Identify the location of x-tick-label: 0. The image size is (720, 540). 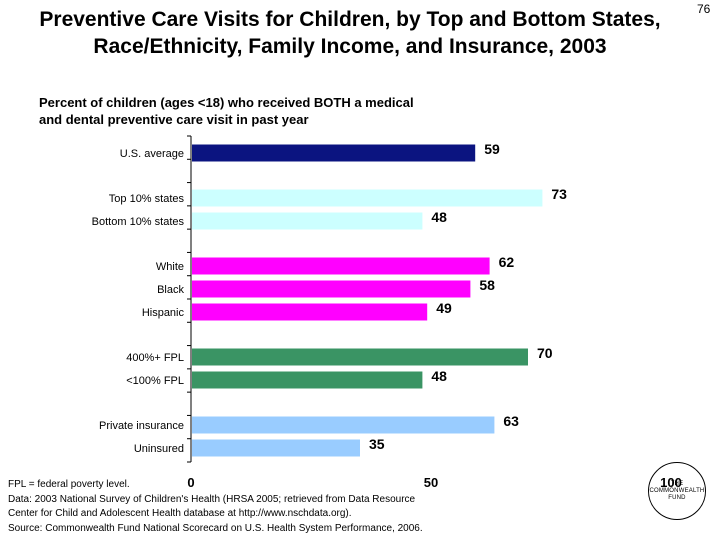
(190, 482).